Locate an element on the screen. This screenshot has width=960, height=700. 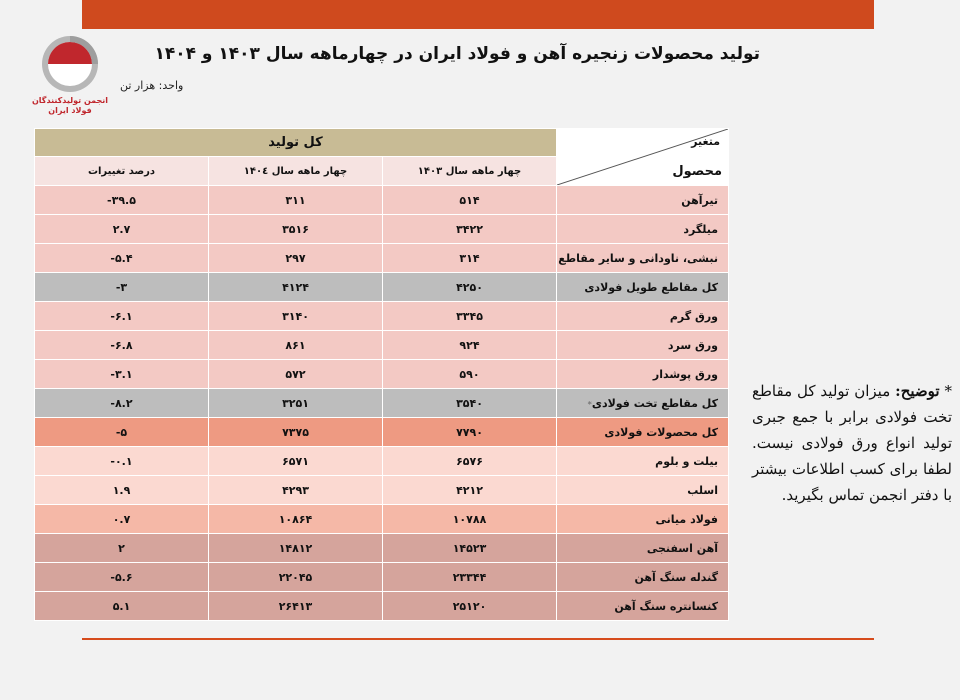
cell-1404: ۲۹۷ is located at coordinates (295, 258).